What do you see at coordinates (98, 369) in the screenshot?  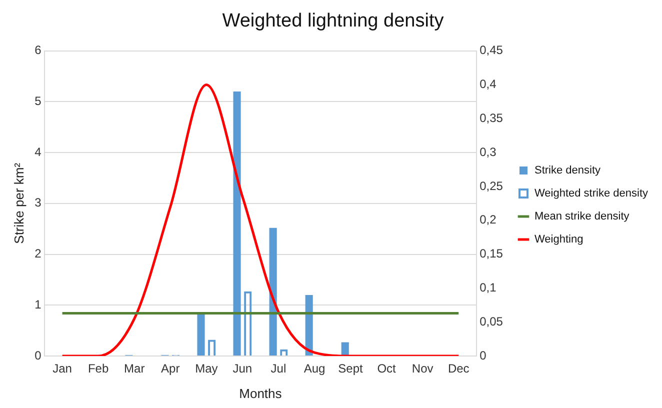 I see `x-tick-label: Feb` at bounding box center [98, 369].